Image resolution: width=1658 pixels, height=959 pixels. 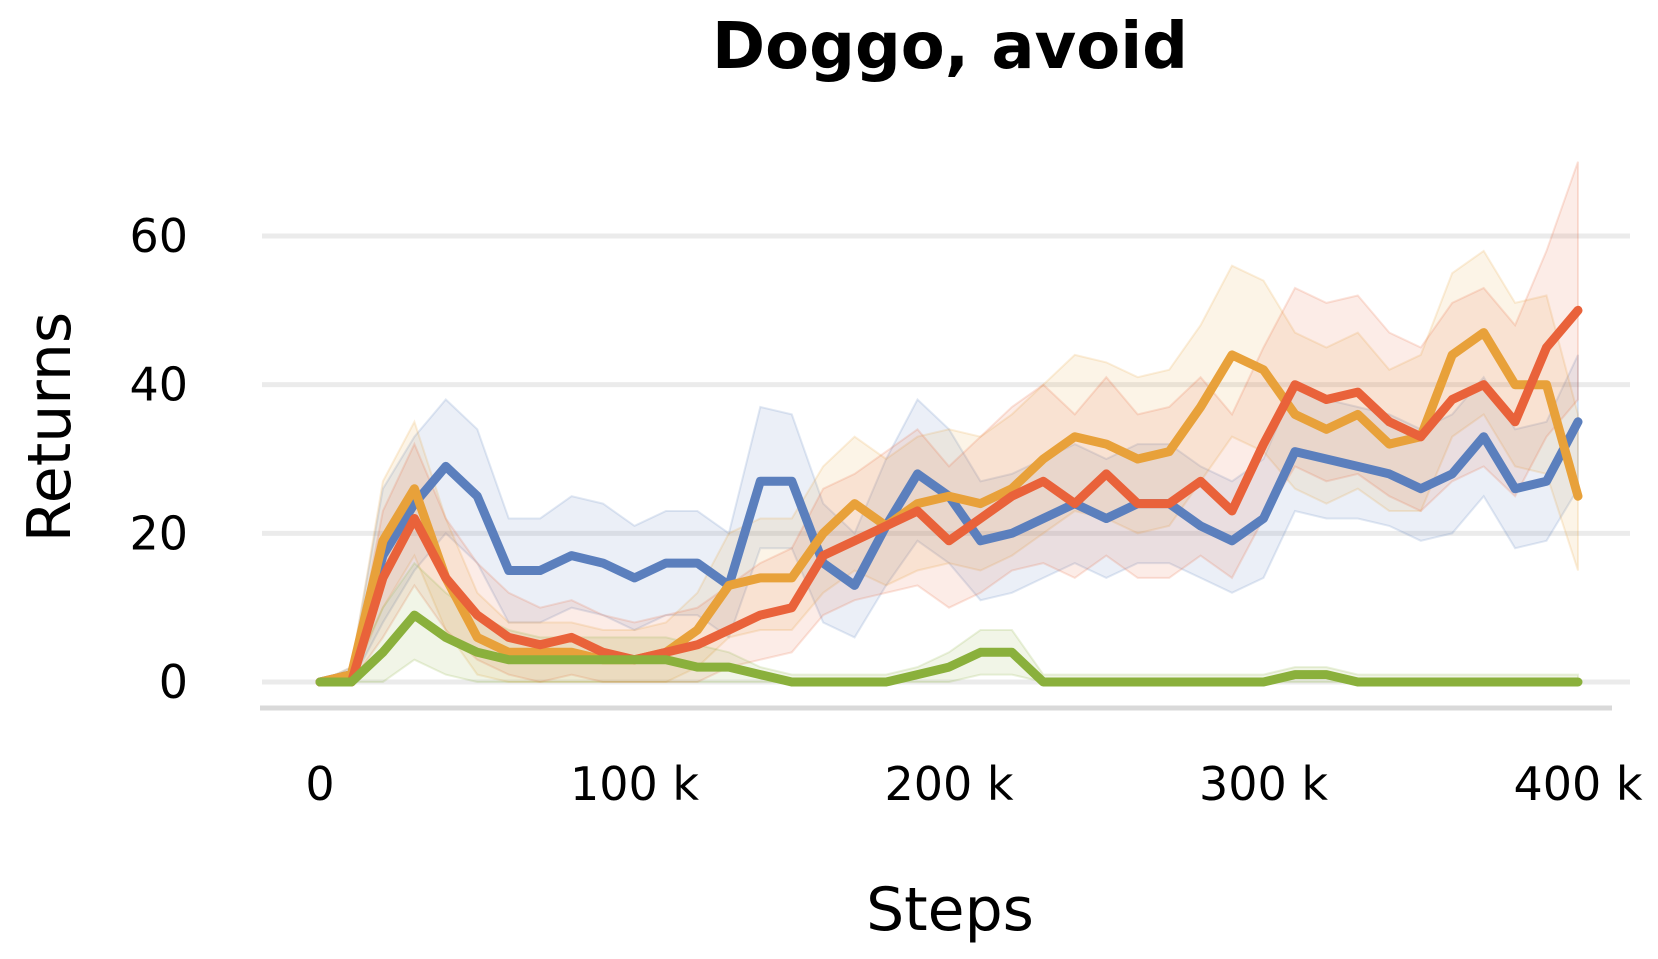 What do you see at coordinates (158, 533) in the screenshot?
I see `y-tick-label: 20` at bounding box center [158, 533].